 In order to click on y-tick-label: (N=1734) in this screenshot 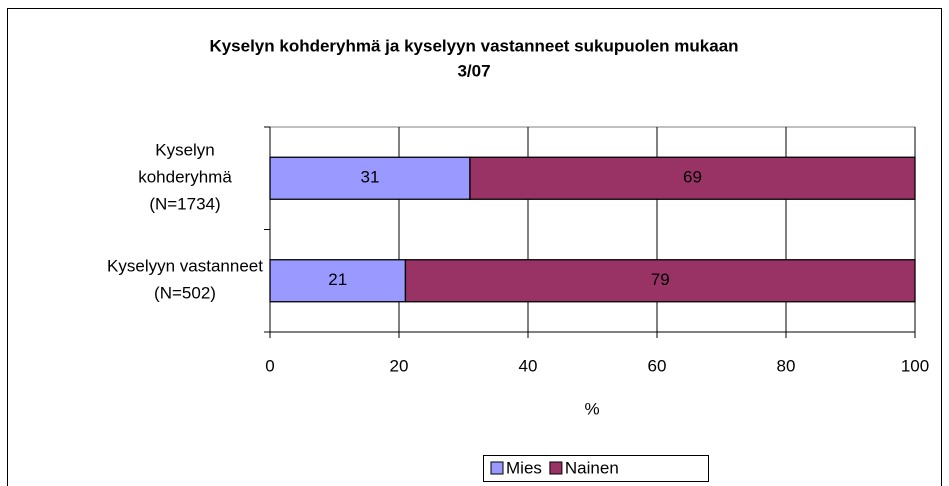, I will do `click(184, 204)`.